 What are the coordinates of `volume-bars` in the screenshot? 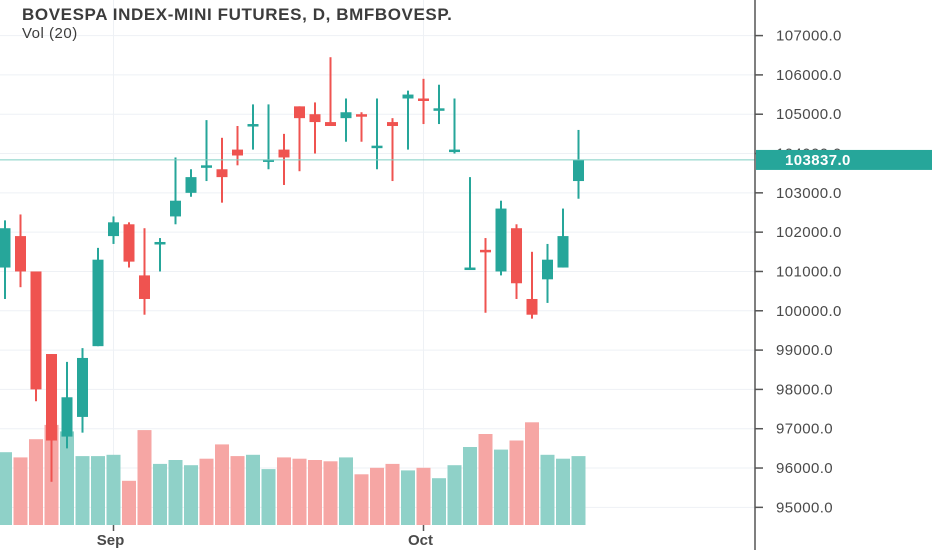 It's located at (293, 473).